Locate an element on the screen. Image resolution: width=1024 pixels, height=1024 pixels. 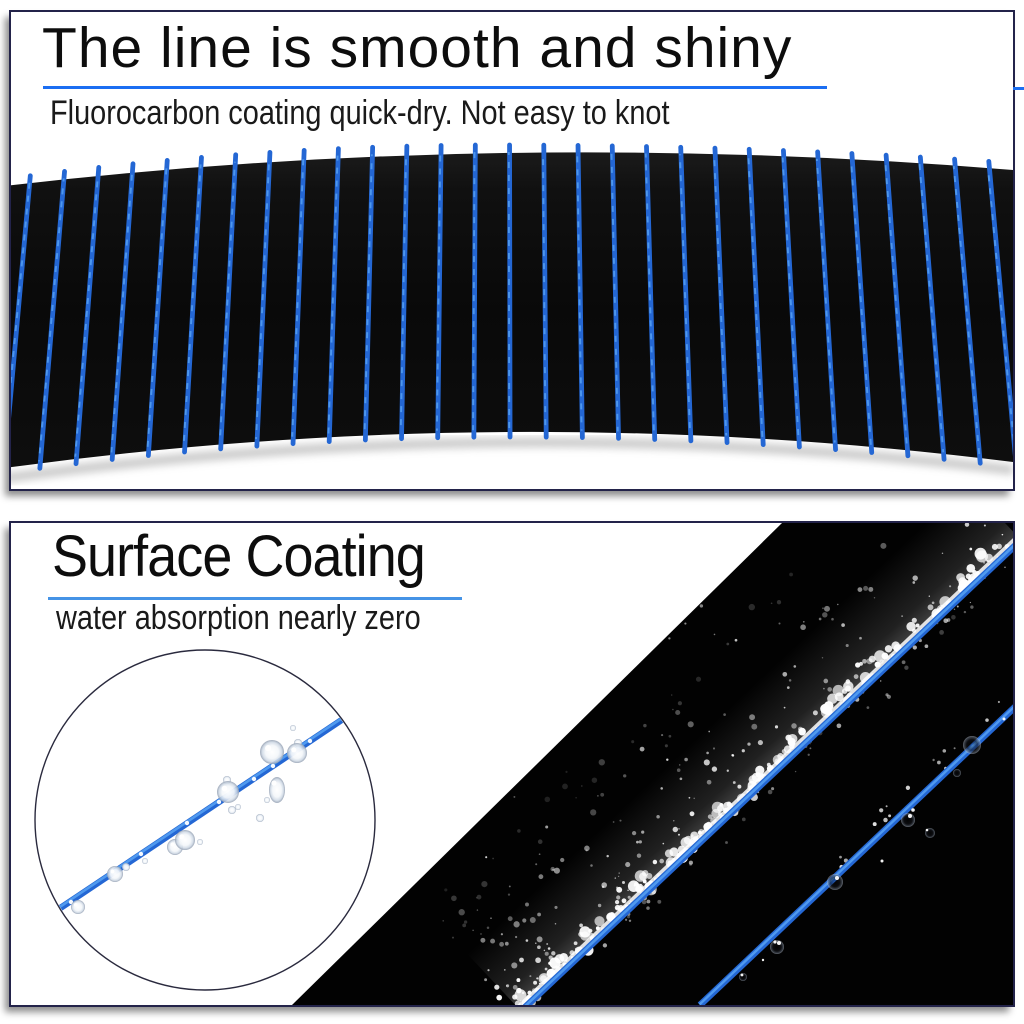
magnified-line is located at coordinates (202, 815).